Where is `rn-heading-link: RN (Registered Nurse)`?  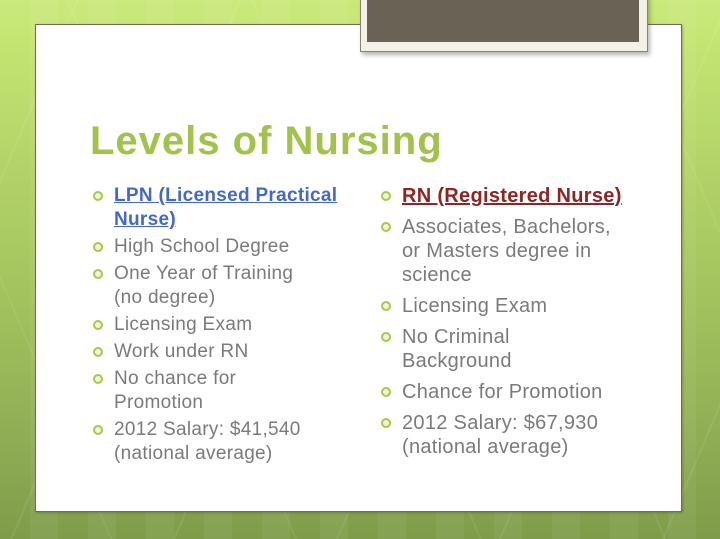
rn-heading-link: RN (Registered Nurse) is located at coordinates (512, 196).